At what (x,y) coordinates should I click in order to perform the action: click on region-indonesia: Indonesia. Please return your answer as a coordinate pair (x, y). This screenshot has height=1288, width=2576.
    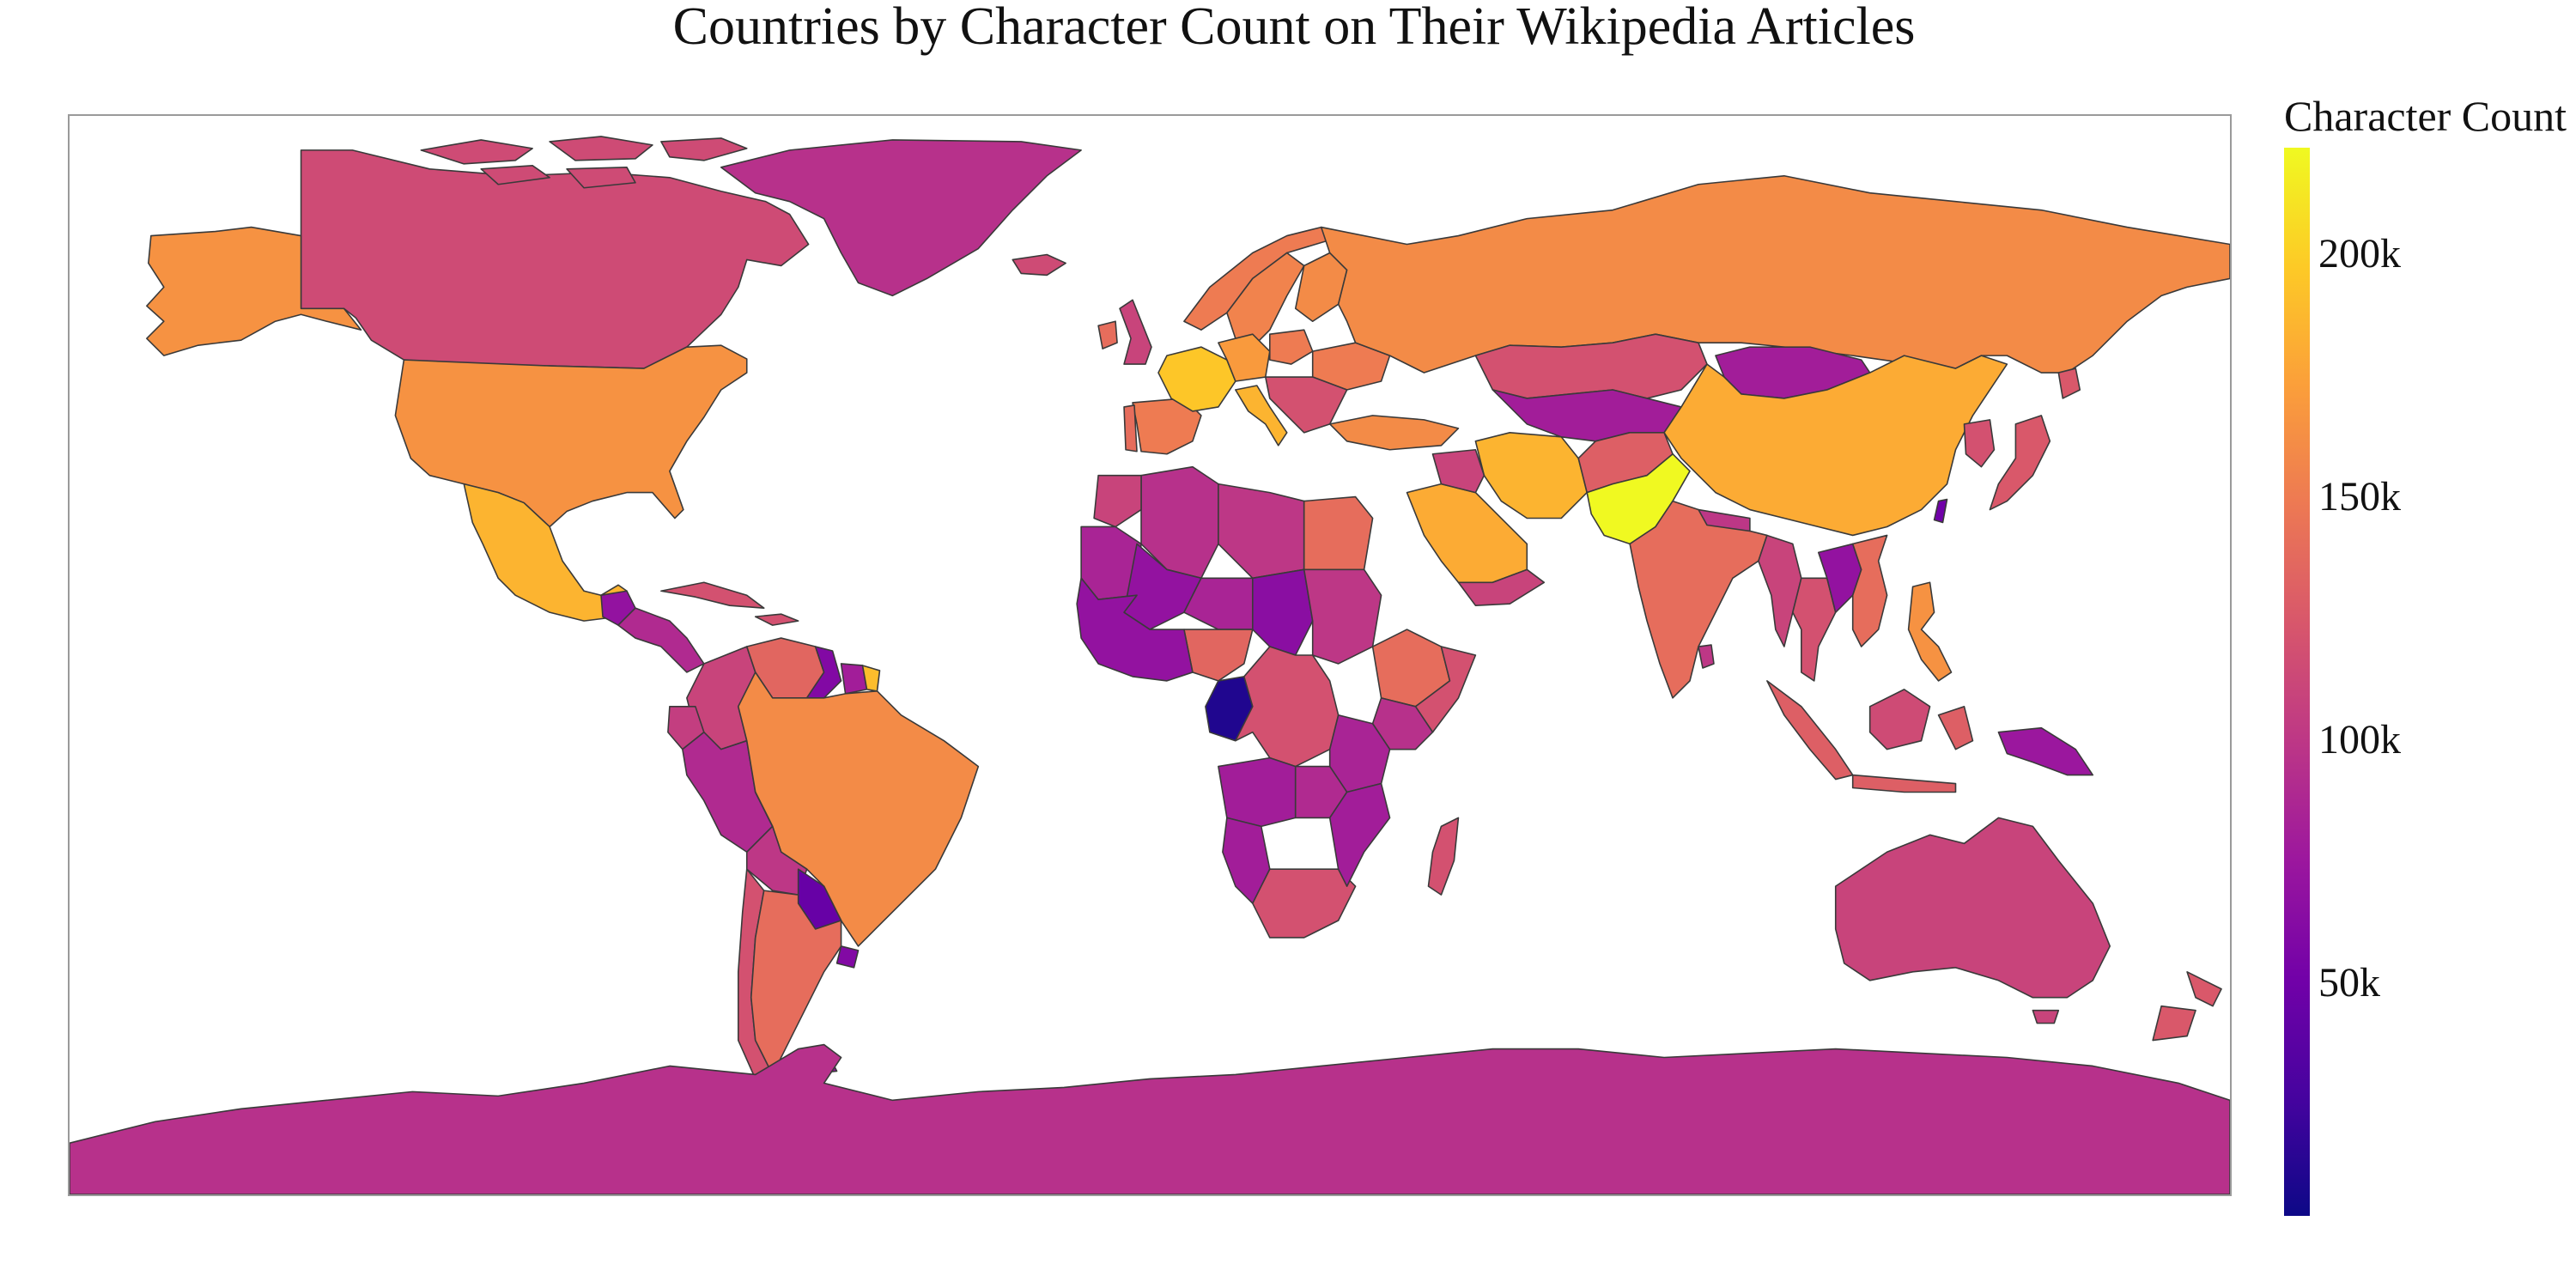
    Looking at the image, I should click on (1870, 737).